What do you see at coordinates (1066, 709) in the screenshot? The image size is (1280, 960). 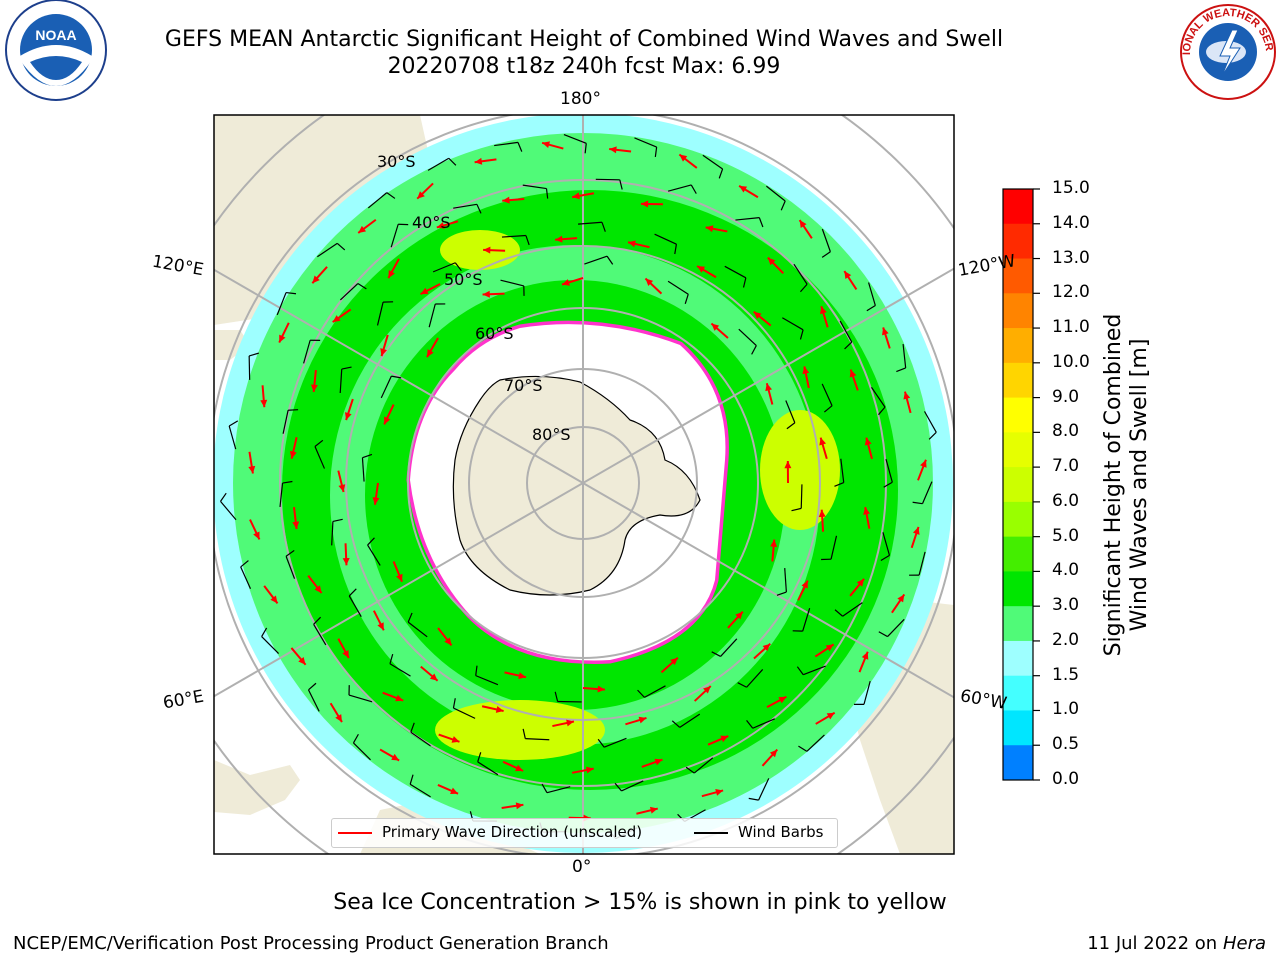 I see `colorbar-tick-label: 1.0` at bounding box center [1066, 709].